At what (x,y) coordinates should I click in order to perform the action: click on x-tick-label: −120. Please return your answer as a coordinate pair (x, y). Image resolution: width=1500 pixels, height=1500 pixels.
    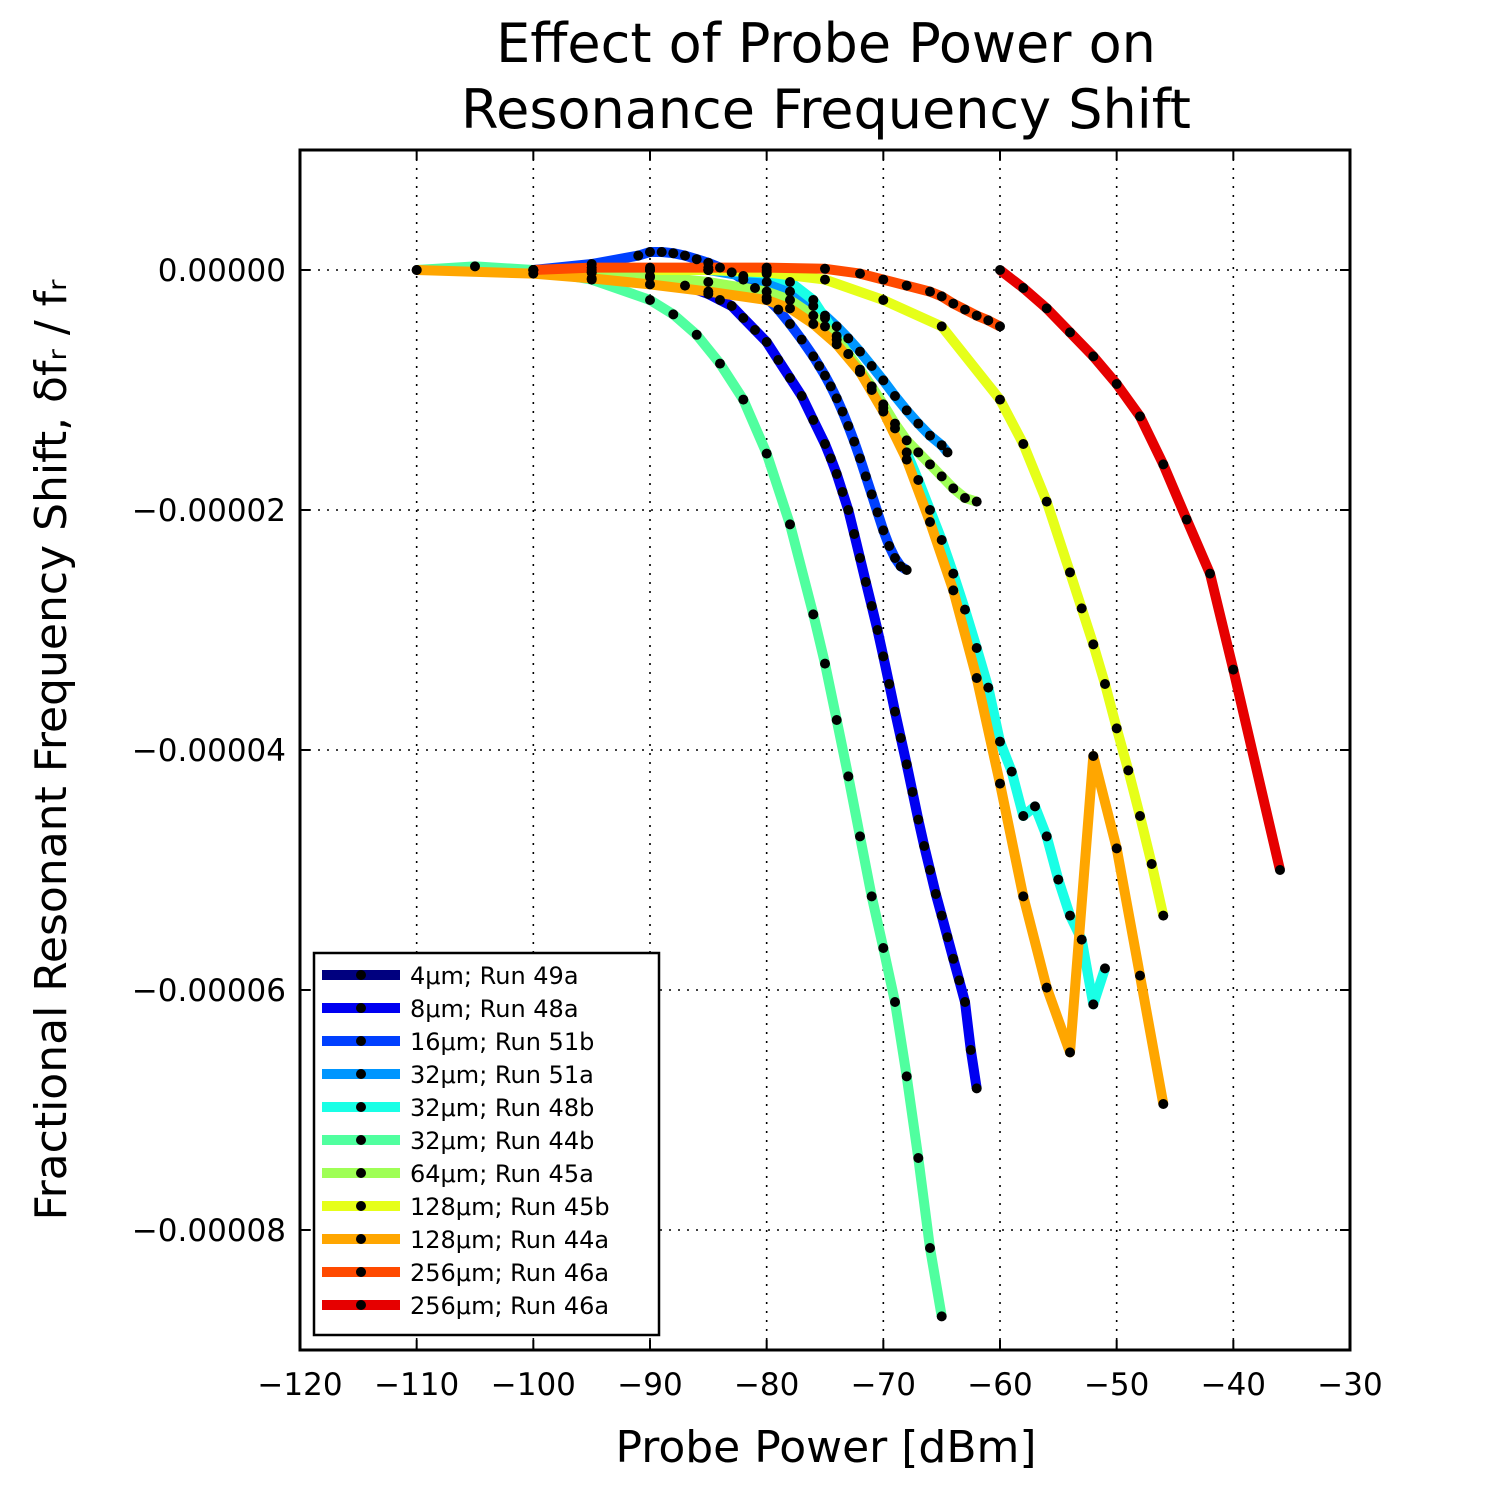
    Looking at the image, I should click on (299, 1385).